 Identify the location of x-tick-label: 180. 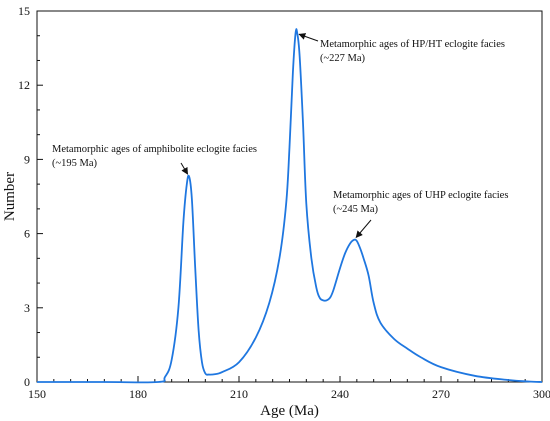
(138, 394).